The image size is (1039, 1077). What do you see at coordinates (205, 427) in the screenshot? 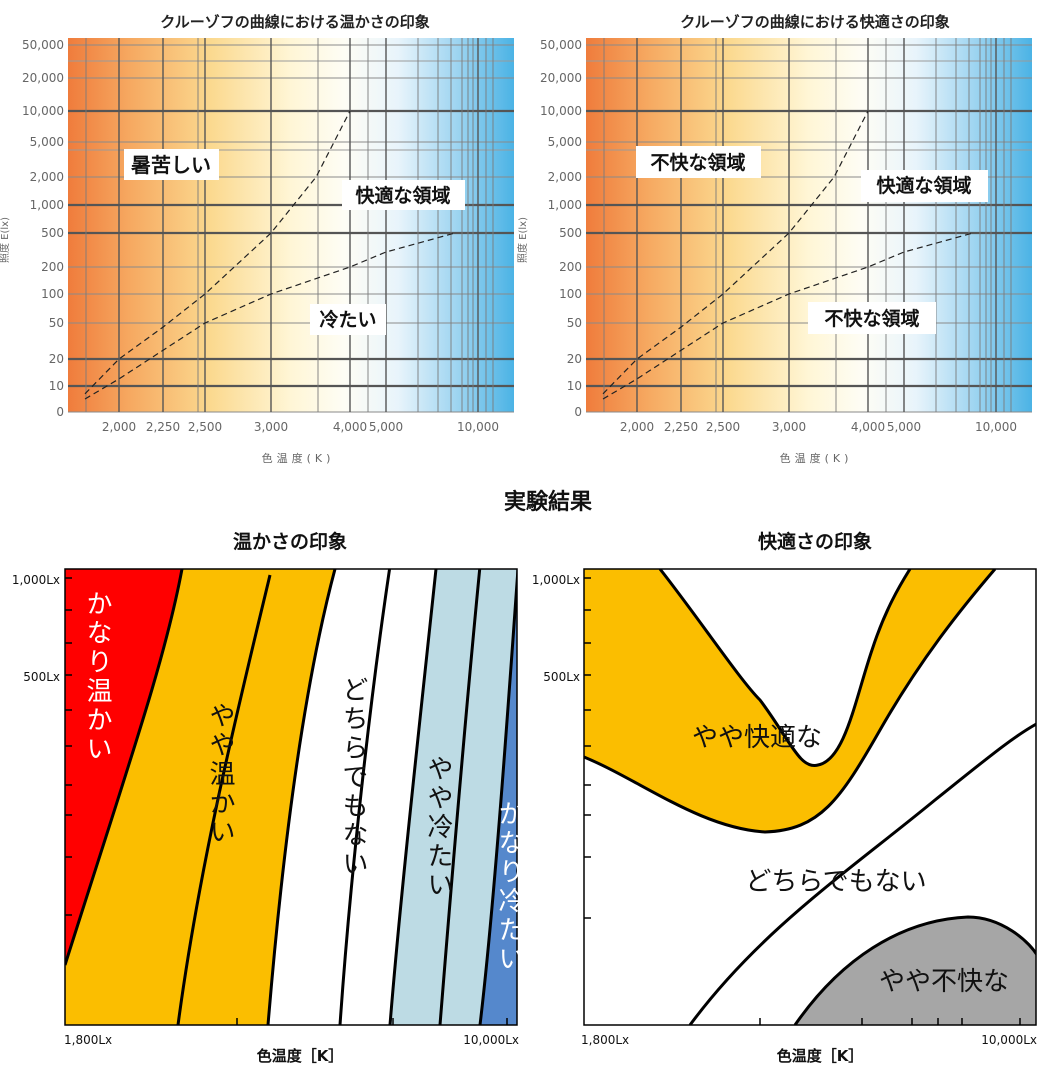
I see `x-tick-label: 2,500` at bounding box center [205, 427].